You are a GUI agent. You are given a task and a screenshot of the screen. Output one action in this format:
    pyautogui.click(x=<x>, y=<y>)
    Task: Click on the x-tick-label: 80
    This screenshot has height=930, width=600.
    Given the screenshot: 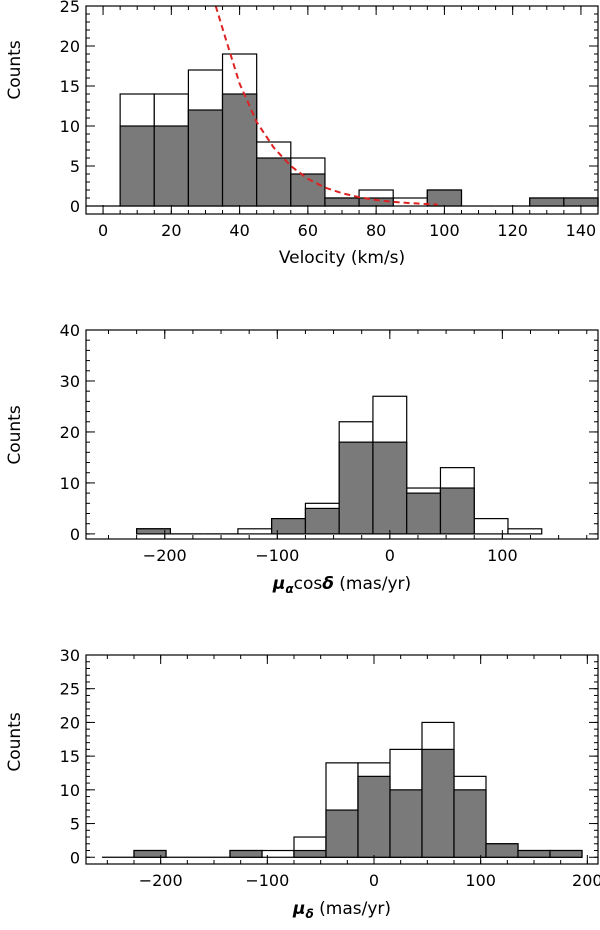 What is the action you would take?
    pyautogui.click(x=376, y=230)
    